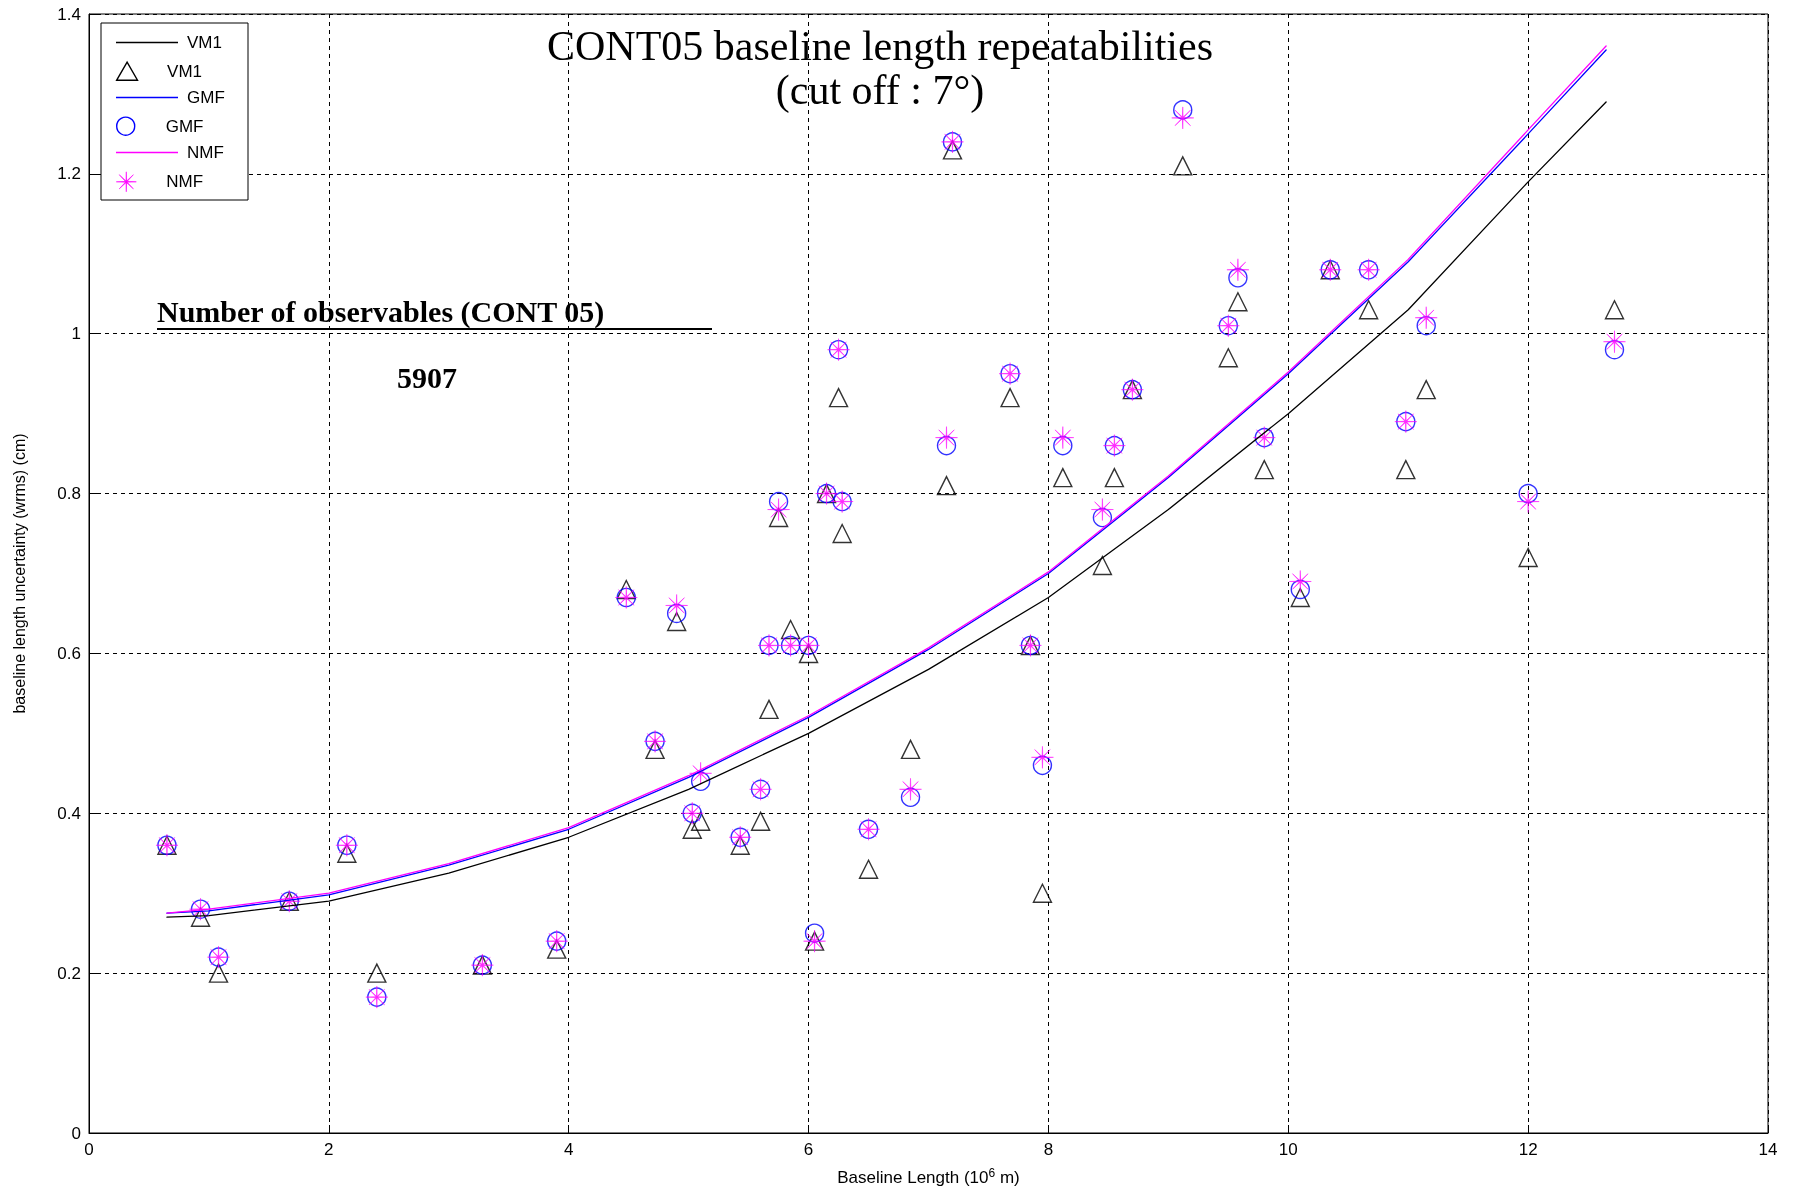  I want to click on y-tick-label: 0.4, so click(69, 813).